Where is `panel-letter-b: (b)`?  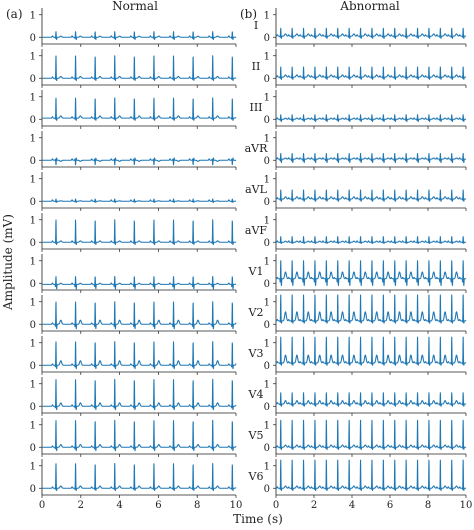 panel-letter-b: (b) is located at coordinates (248, 14).